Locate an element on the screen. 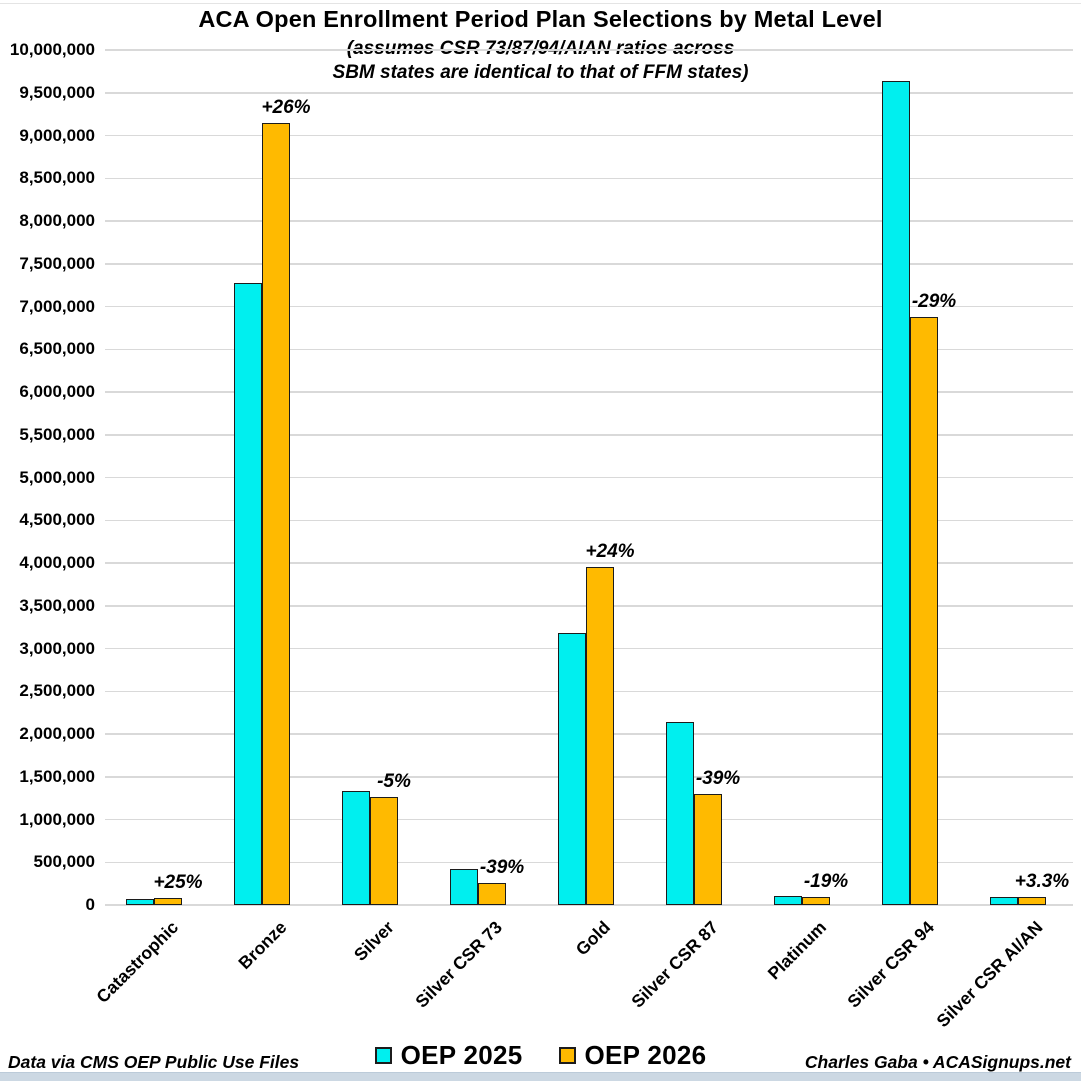  bottom-strip is located at coordinates (540, 1076).